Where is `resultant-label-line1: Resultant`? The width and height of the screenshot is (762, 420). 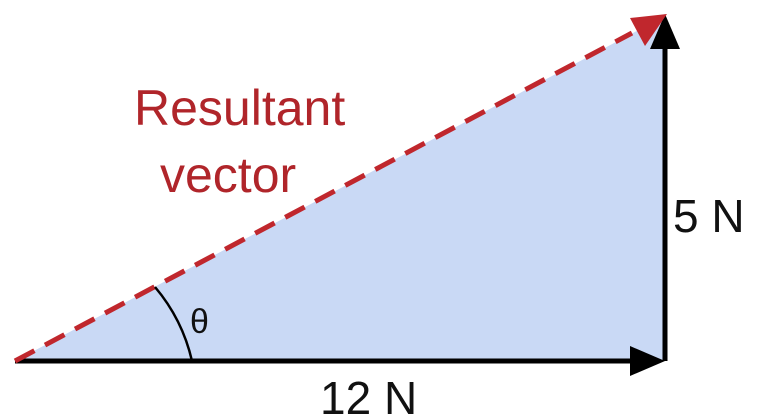
resultant-label-line1: Resultant is located at coordinates (239, 108).